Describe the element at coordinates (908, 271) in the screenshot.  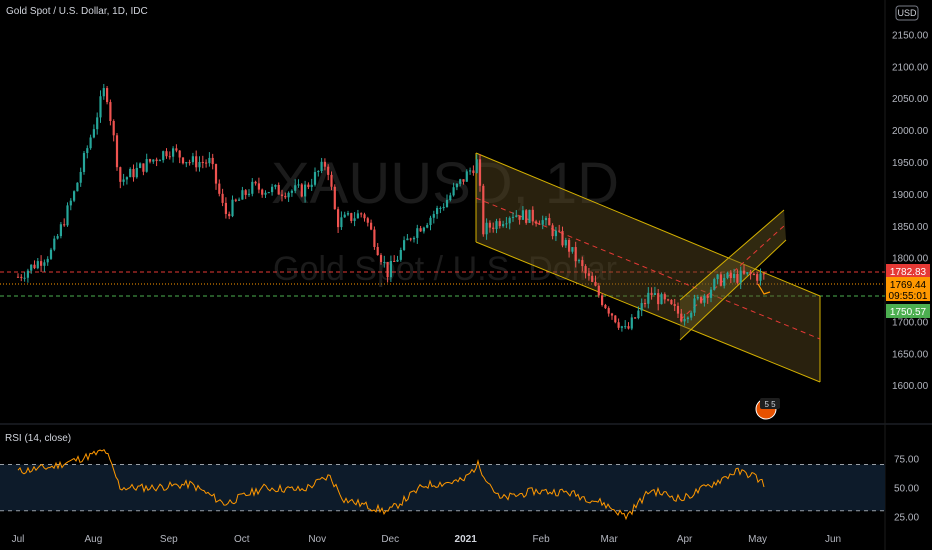
I see `upper-price-tag` at that location.